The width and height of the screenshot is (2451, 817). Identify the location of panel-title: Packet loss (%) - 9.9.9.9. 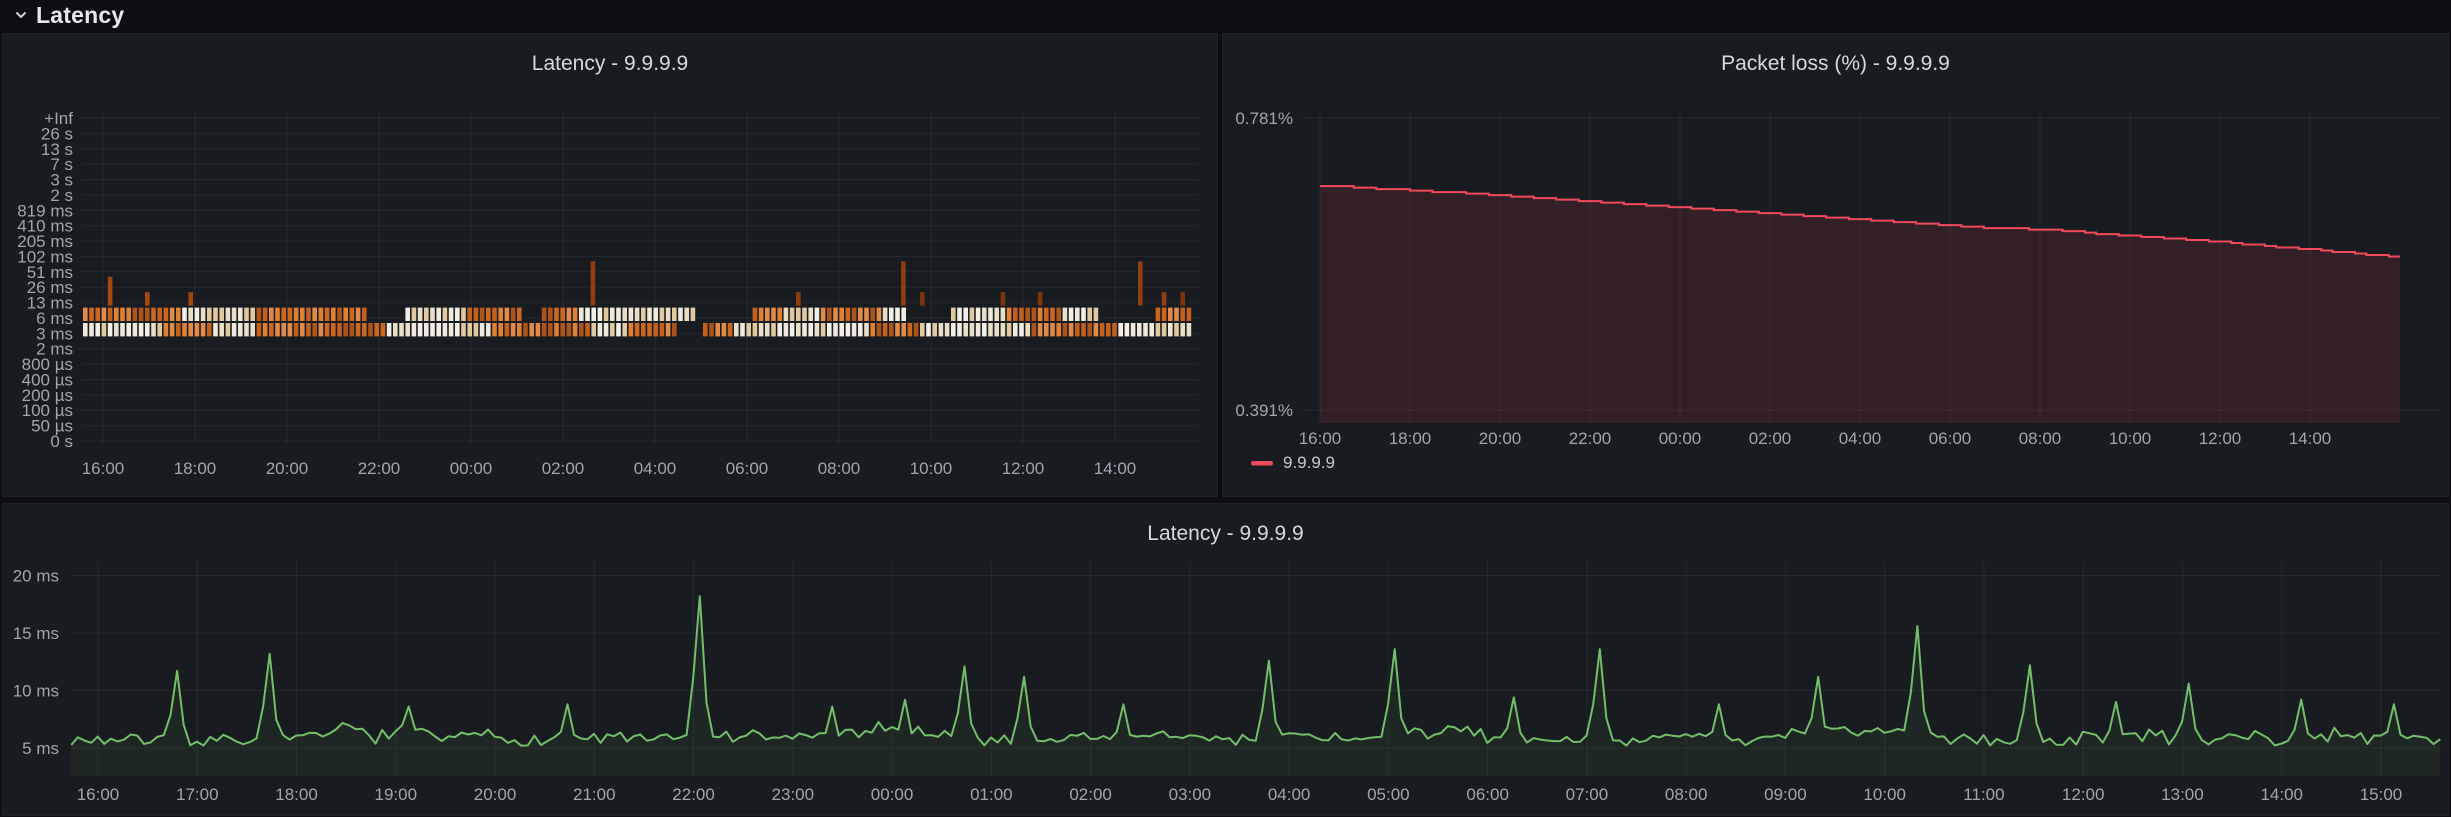
(1835, 63).